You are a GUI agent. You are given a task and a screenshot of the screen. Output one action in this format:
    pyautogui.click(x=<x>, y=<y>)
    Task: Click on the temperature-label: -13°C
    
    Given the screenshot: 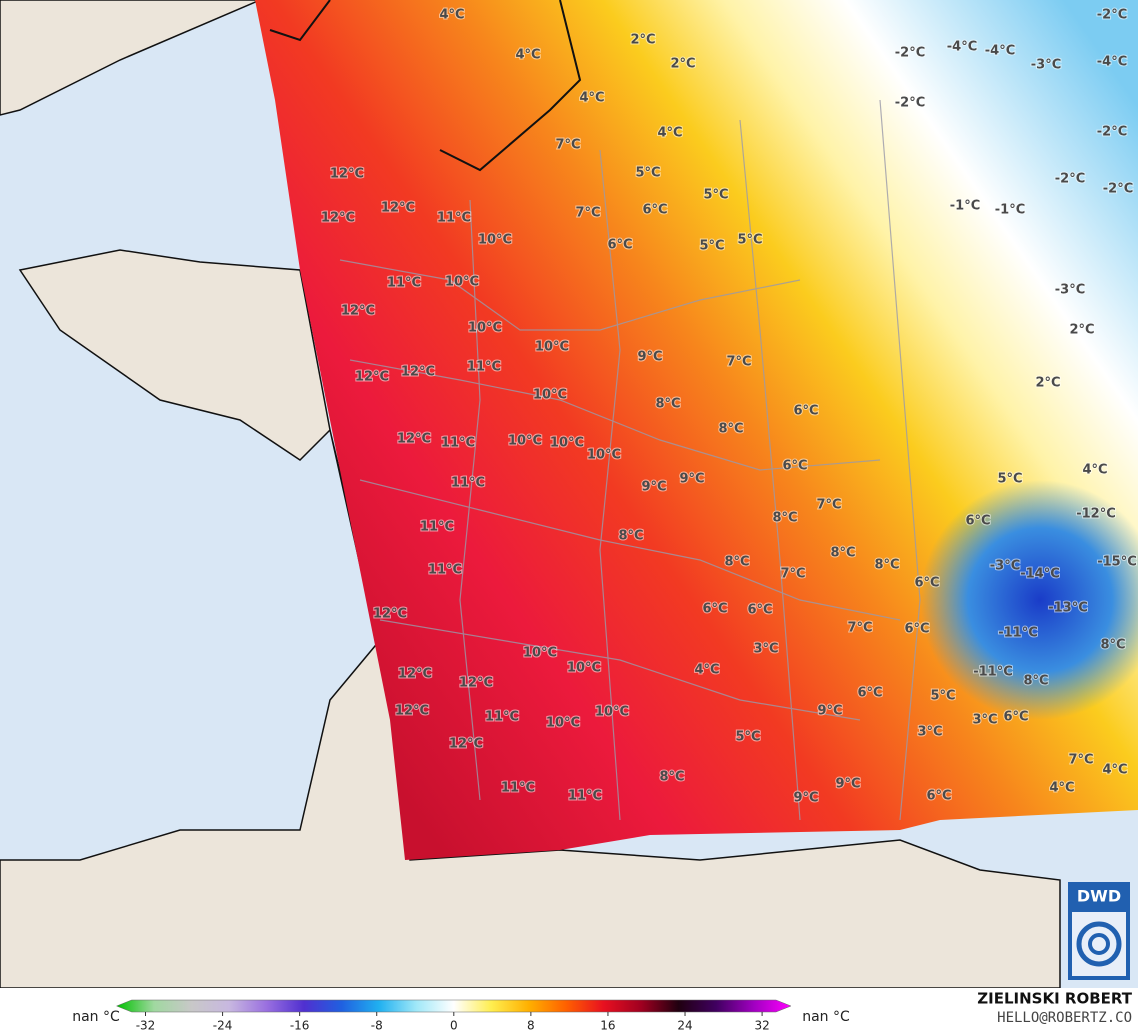 What is the action you would take?
    pyautogui.click(x=1068, y=608)
    